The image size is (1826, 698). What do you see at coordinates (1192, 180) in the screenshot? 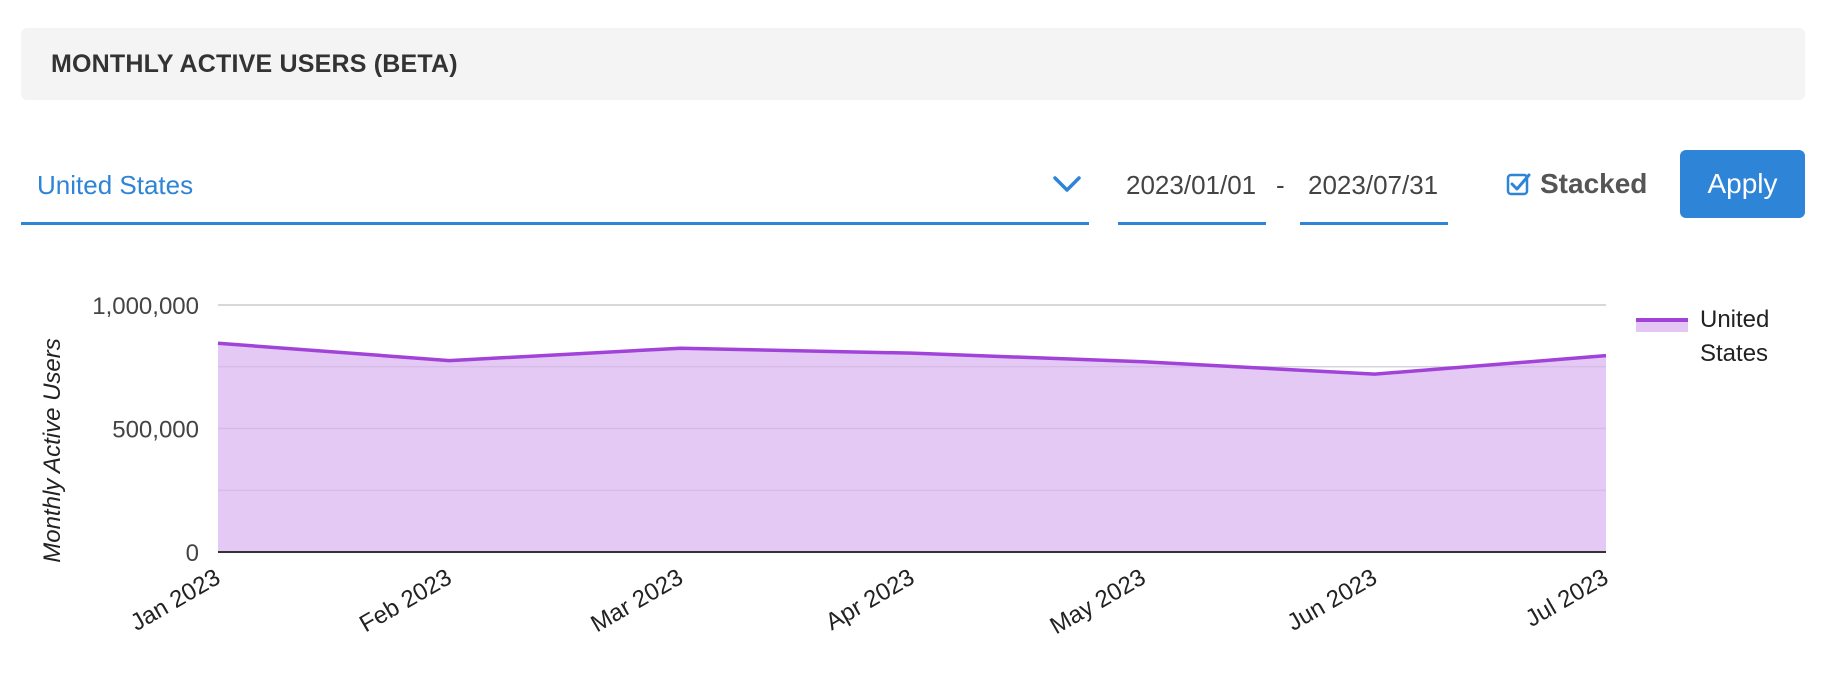
I see `start-date-input` at bounding box center [1192, 180].